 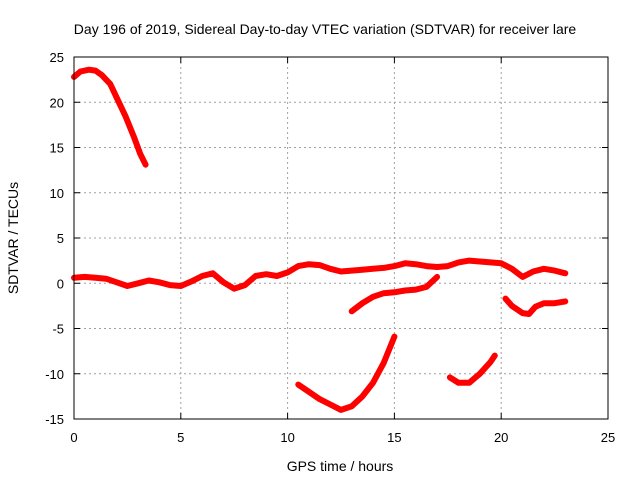 What do you see at coordinates (394, 437) in the screenshot?
I see `x-tick-label: 15` at bounding box center [394, 437].